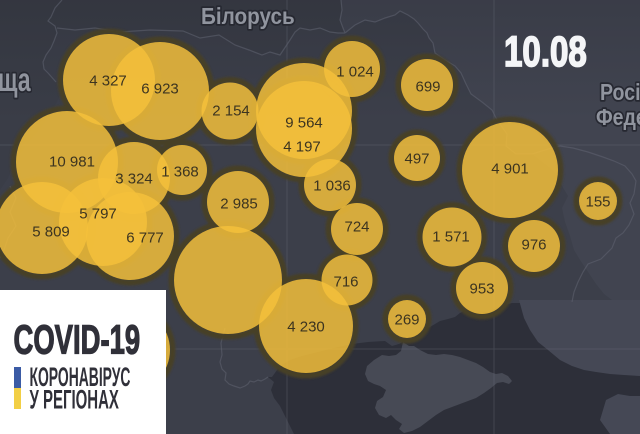 This screenshot has width=640, height=434. What do you see at coordinates (231, 110) in the screenshot?
I see `svg-text: 2 154` at bounding box center [231, 110].